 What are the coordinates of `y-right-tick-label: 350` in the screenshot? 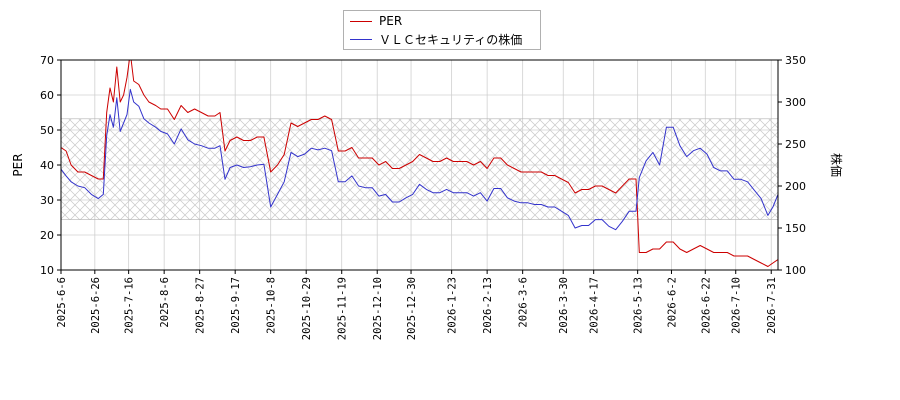 It's located at (795, 60).